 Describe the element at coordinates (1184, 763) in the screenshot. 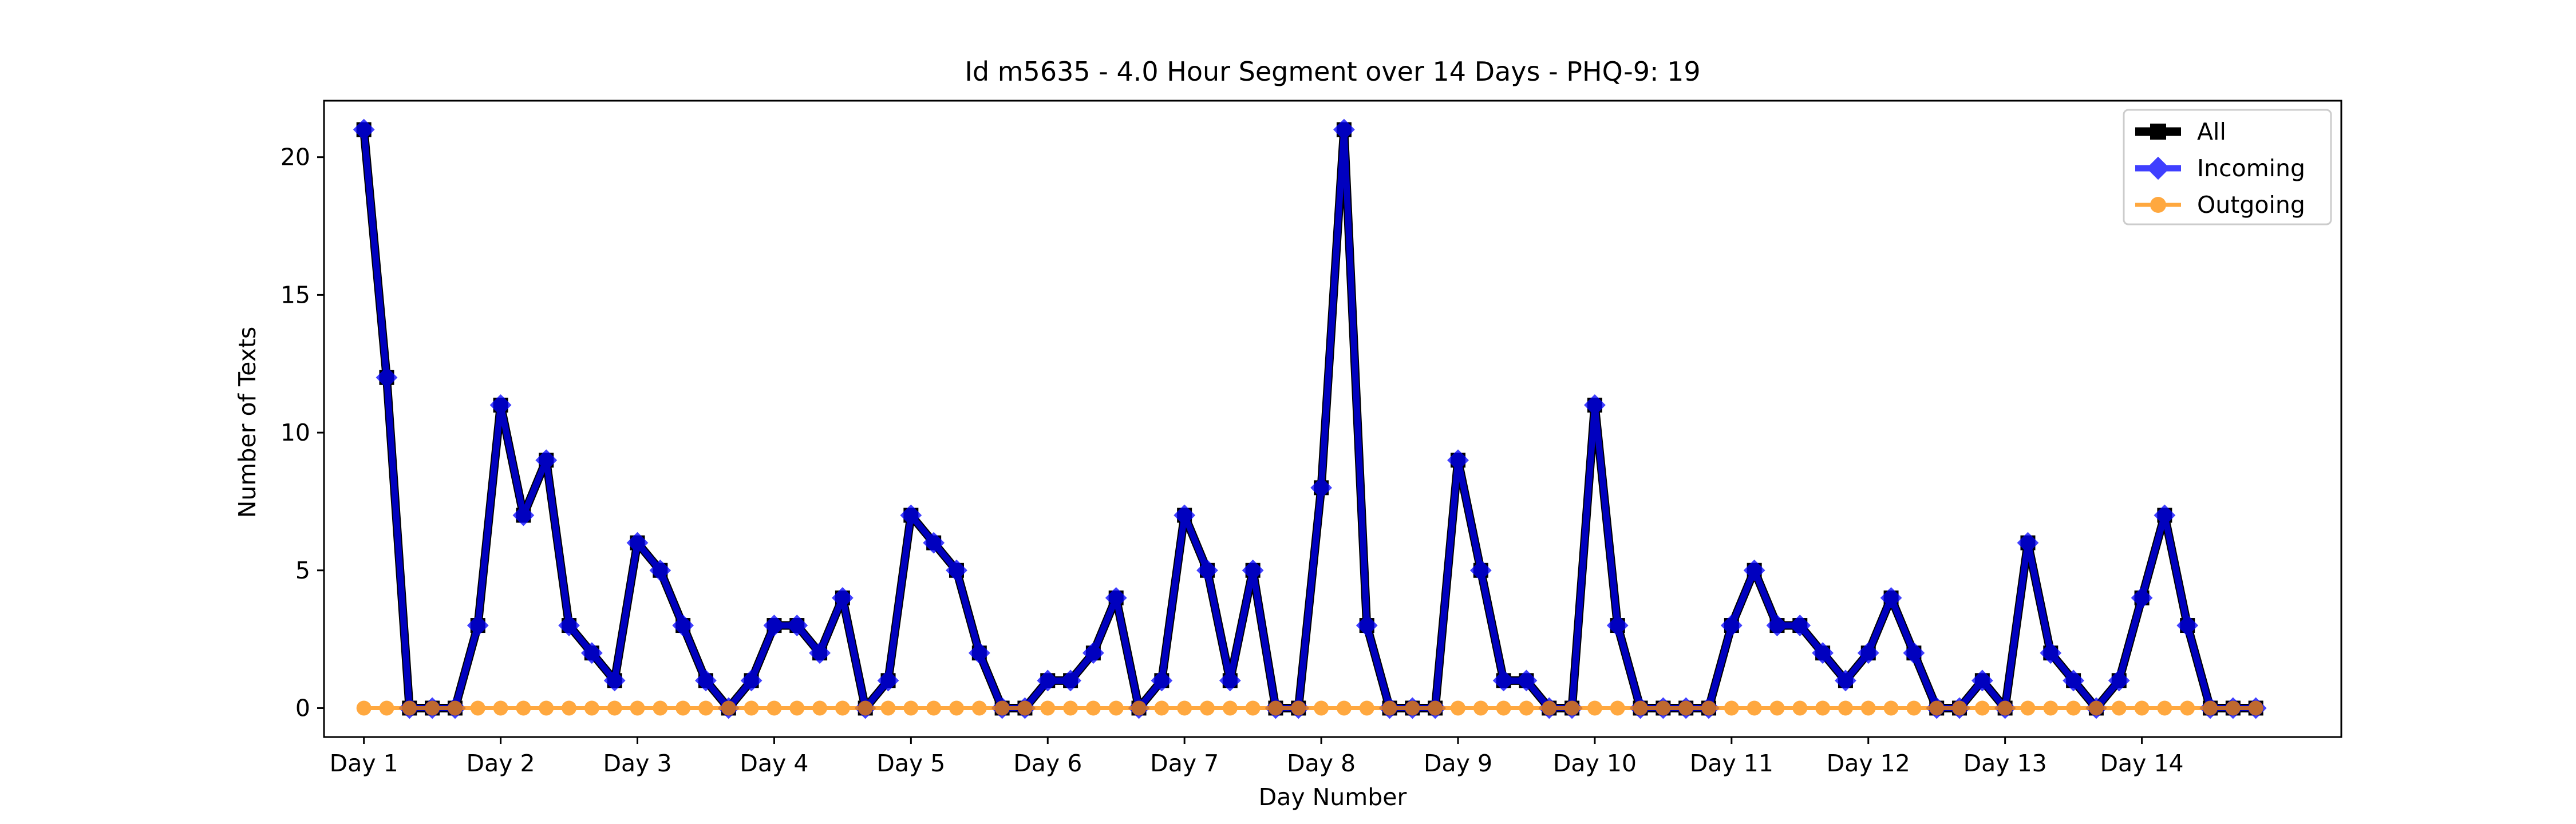

I see `x-tick-label: Day 7` at that location.